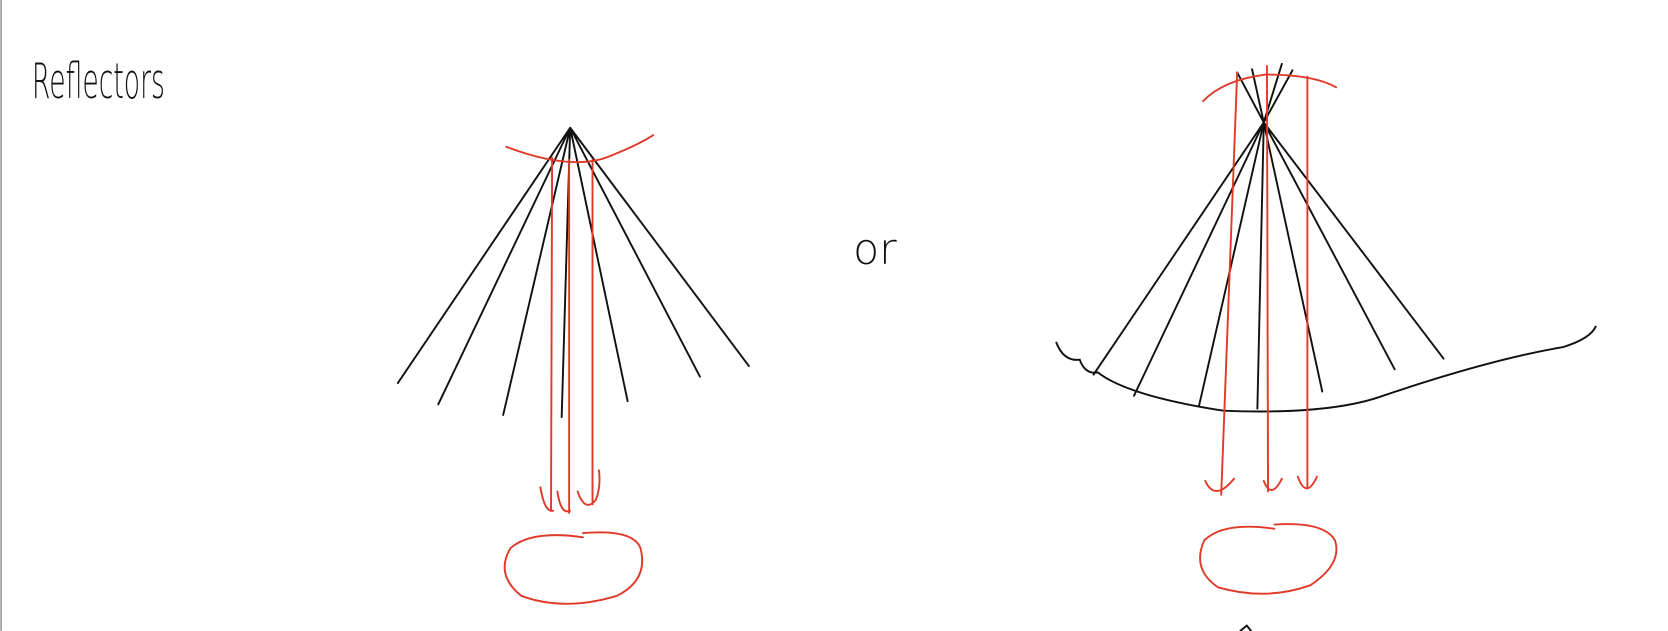 The image size is (1668, 631). I want to click on title: Reflectors, so click(98, 81).